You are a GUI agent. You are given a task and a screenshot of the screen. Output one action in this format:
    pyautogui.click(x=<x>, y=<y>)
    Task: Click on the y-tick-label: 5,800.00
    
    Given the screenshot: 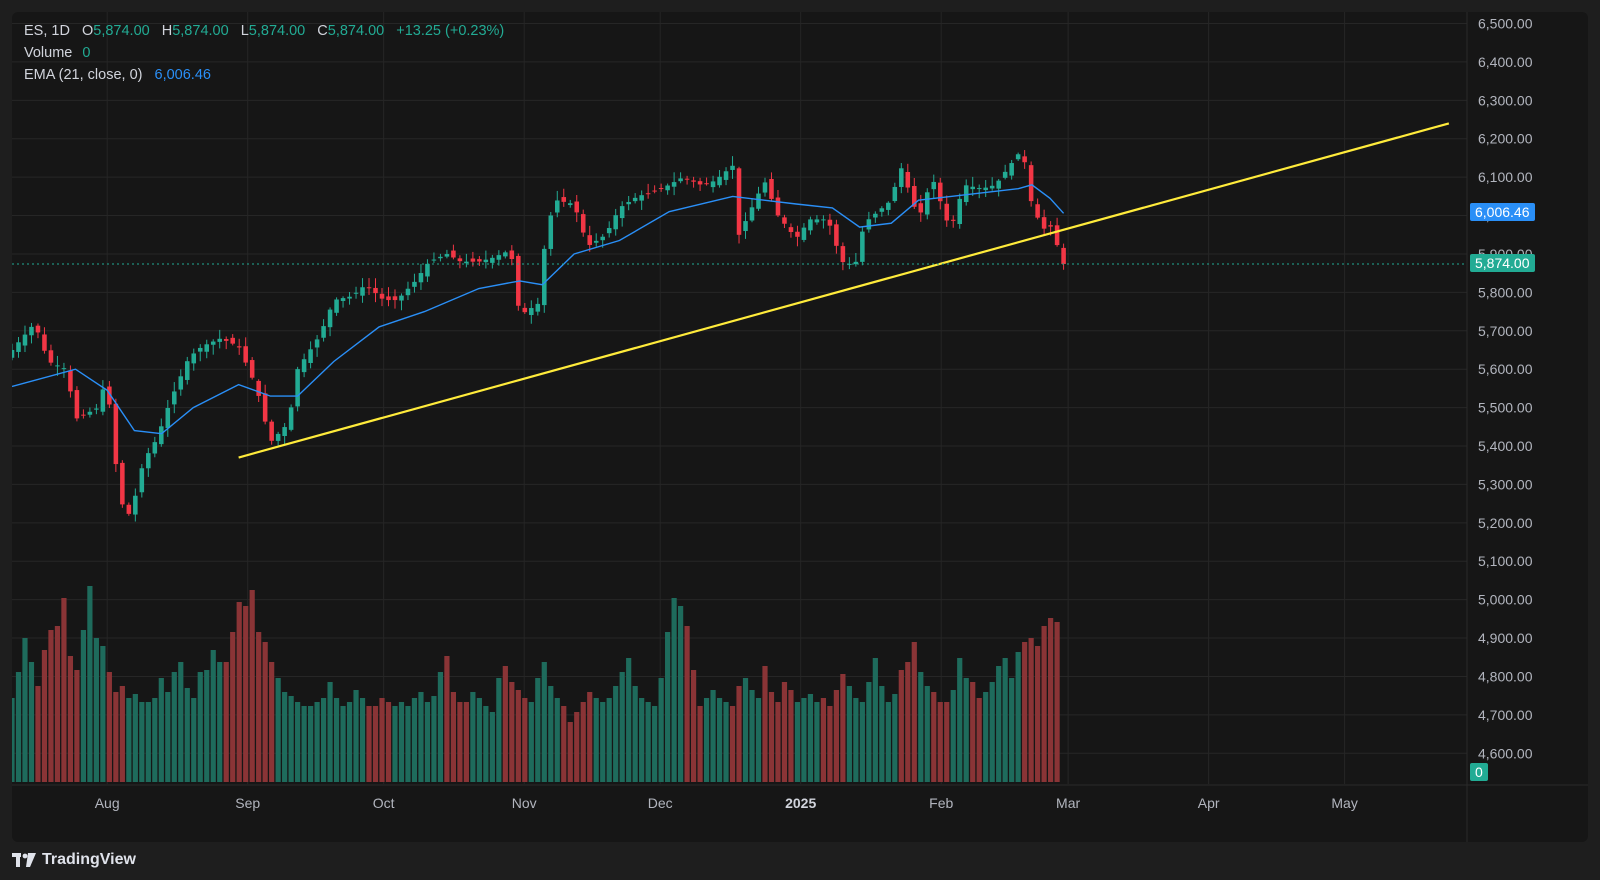 What is the action you would take?
    pyautogui.click(x=1505, y=292)
    